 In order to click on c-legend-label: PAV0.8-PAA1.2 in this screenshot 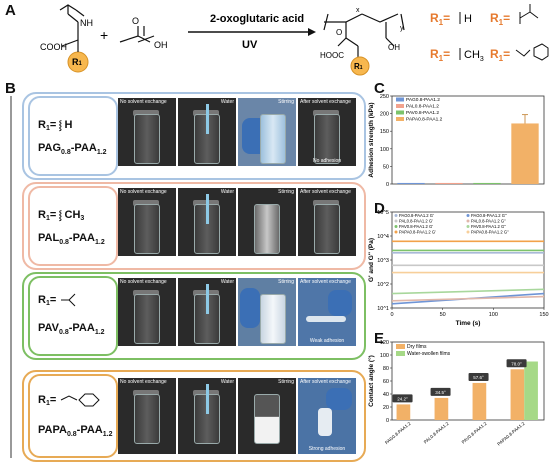, I will do `click(422, 113)`.